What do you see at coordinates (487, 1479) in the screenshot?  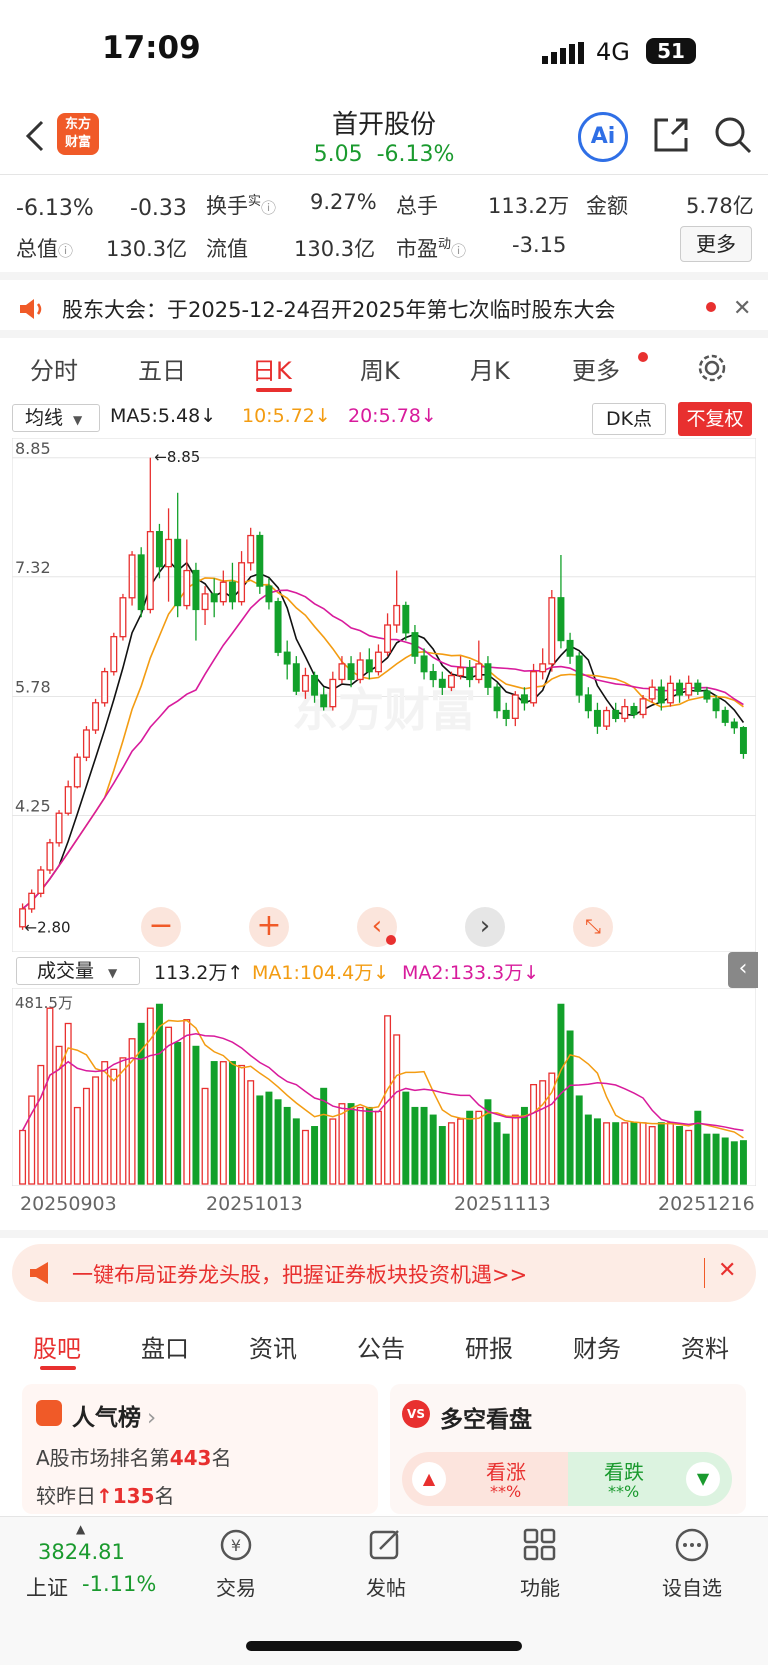 I see `bullish-button: ▲ 看涨 **%` at bounding box center [487, 1479].